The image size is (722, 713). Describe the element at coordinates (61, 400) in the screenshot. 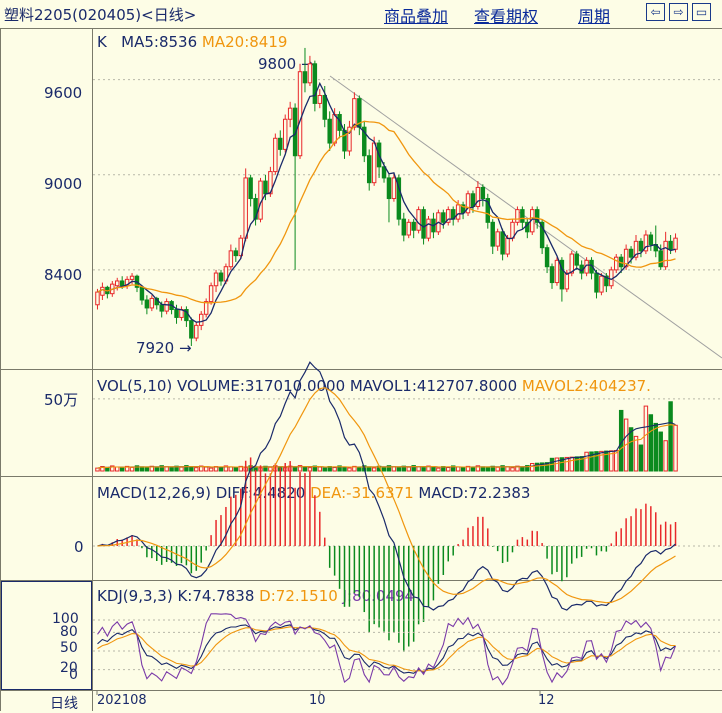

I see `vol-y-tick: 50万` at that location.